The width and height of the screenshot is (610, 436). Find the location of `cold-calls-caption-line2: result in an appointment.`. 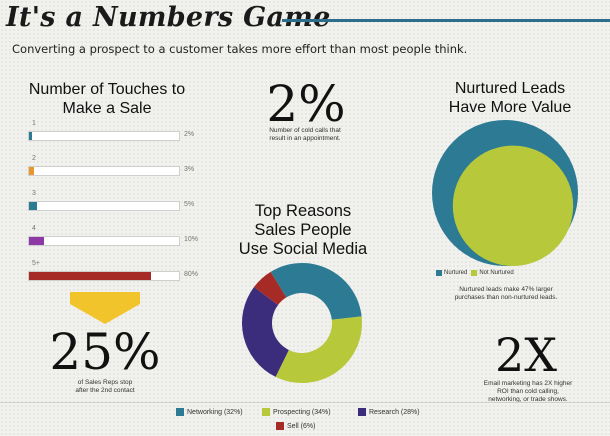

cold-calls-caption-line2: result in an appointment. is located at coordinates (305, 138).